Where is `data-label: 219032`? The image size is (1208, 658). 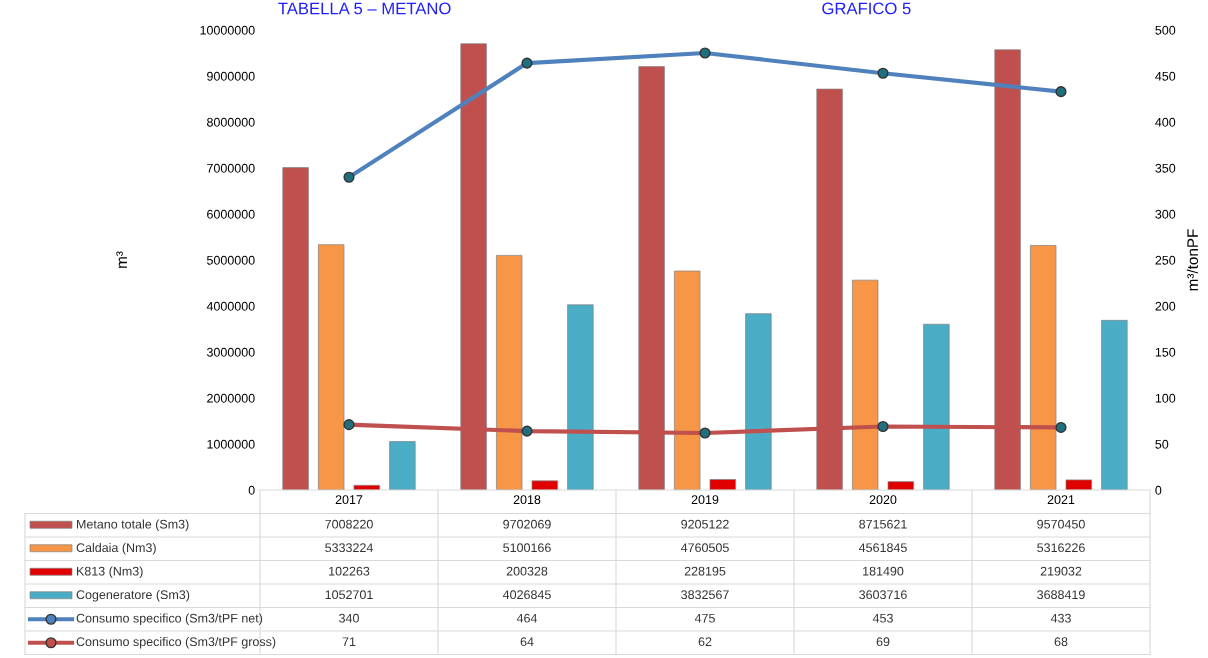 data-label: 219032 is located at coordinates (1061, 571).